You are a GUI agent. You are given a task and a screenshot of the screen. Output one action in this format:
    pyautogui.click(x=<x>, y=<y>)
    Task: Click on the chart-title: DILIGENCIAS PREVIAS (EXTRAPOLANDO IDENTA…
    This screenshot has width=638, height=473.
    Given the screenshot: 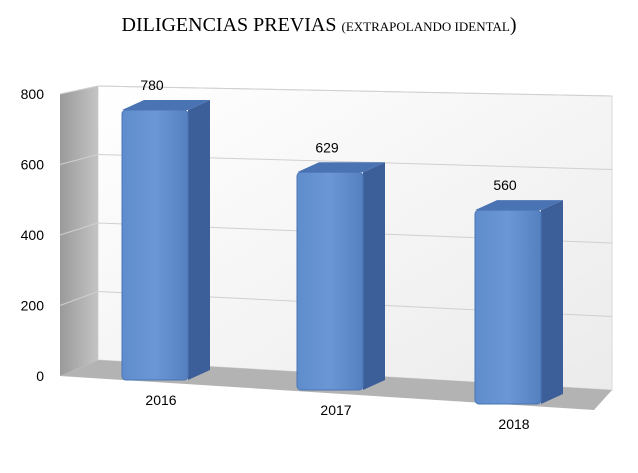 What is the action you would take?
    pyautogui.click(x=319, y=25)
    